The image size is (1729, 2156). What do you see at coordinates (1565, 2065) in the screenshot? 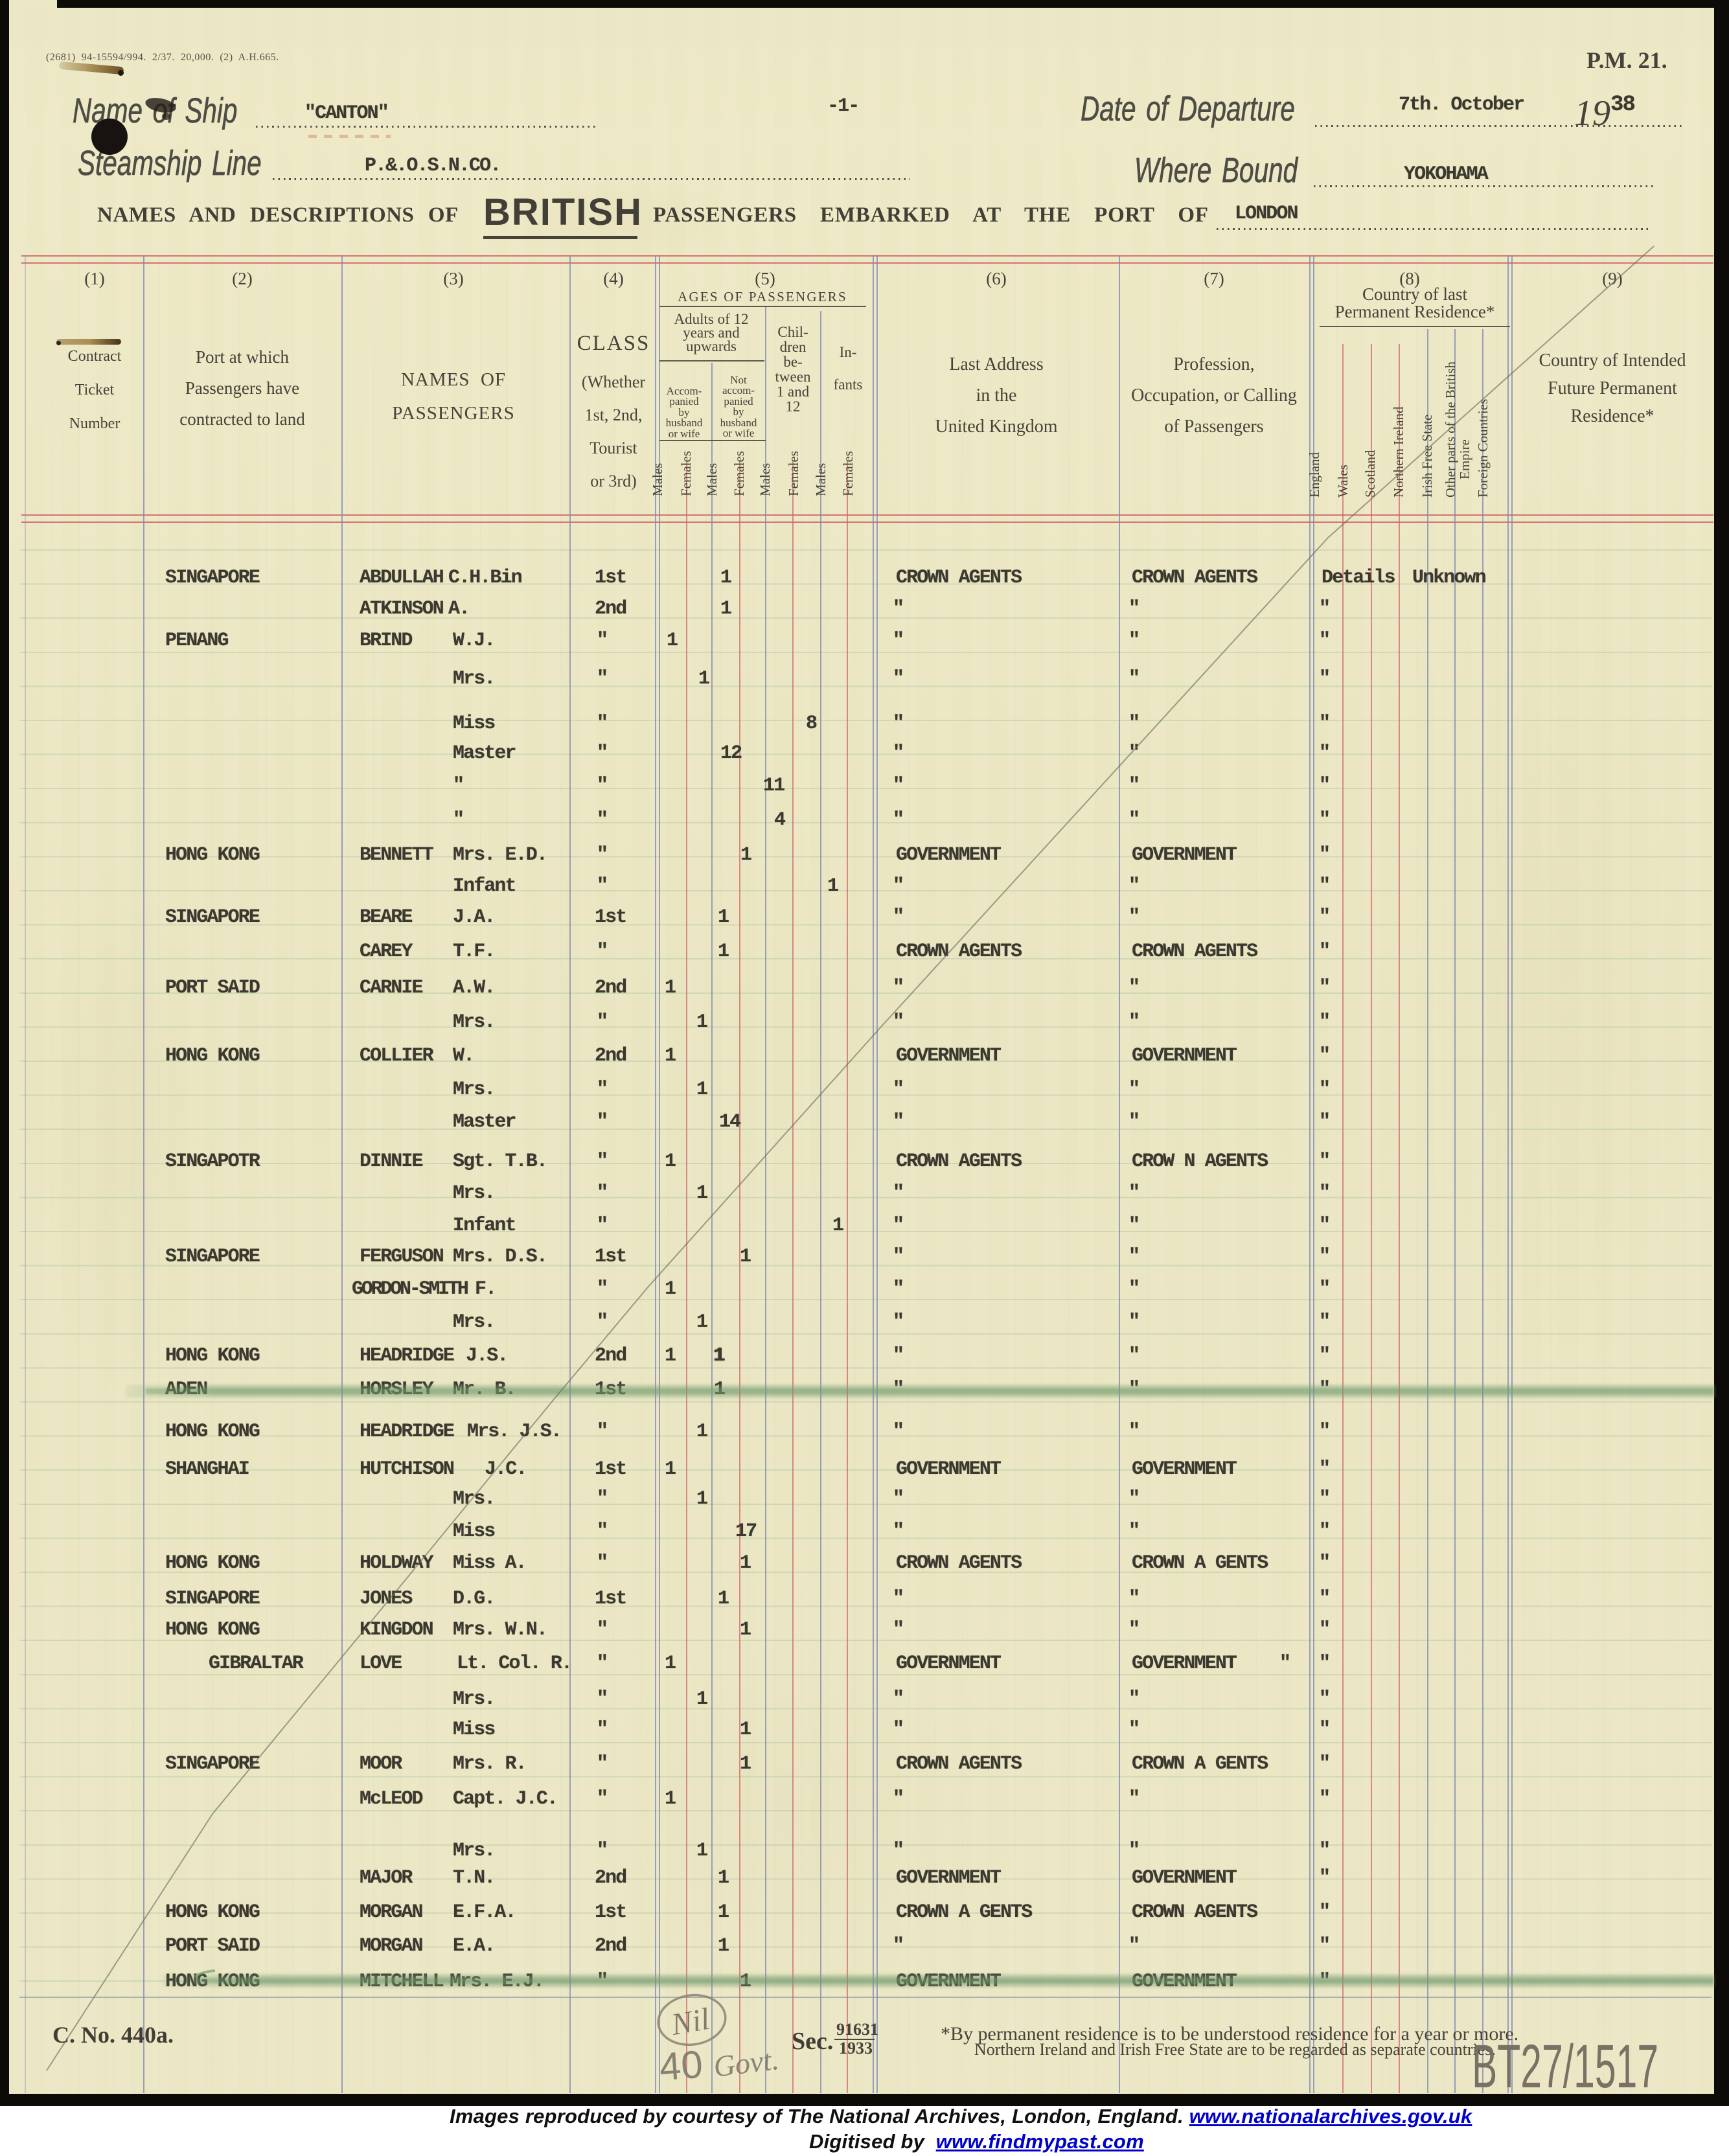
I see `svg-text: BT27/1517` at bounding box center [1565, 2065].